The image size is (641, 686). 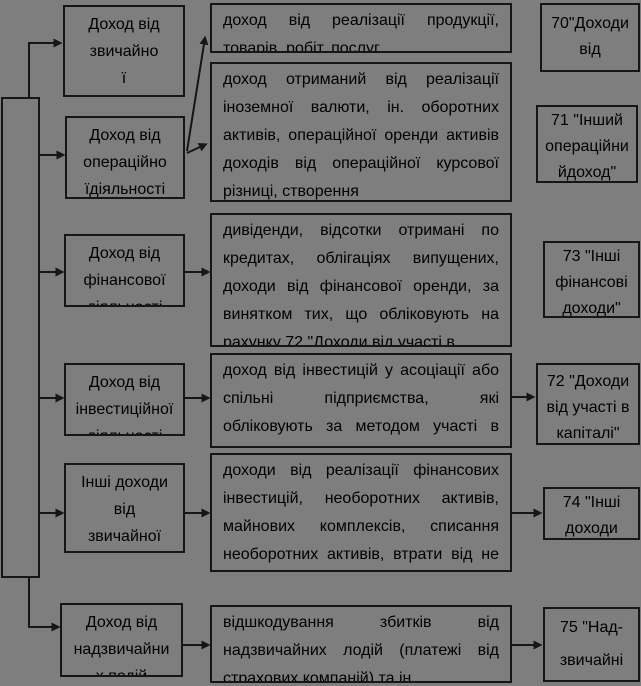 I want to click on category-box-investing-activity: Доход від інвестиційної діяльності, so click(x=124, y=399).